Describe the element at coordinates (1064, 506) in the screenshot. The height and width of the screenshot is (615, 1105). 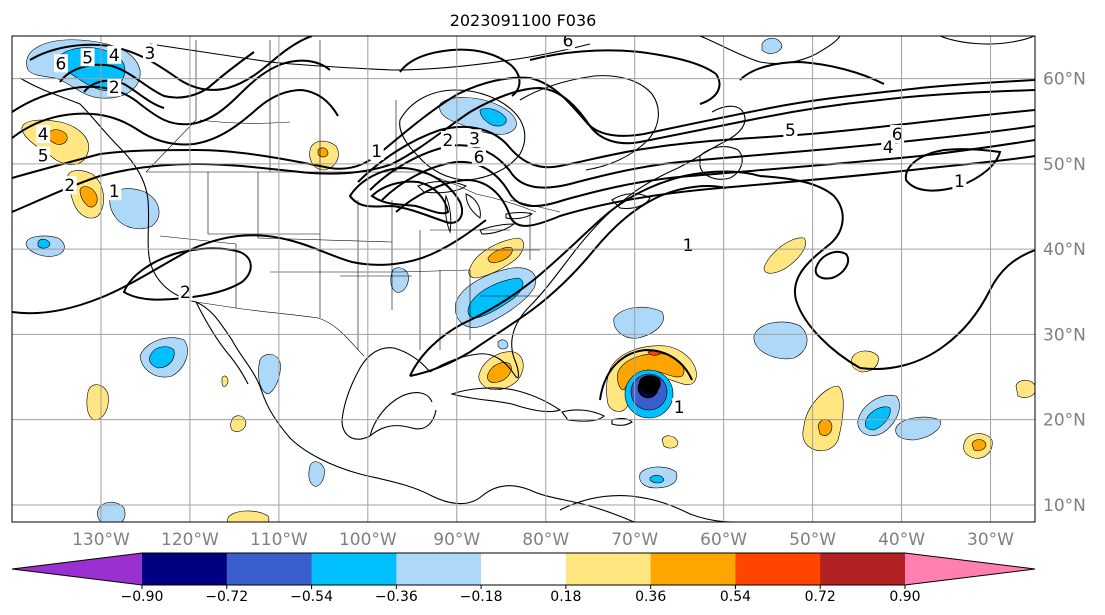
I see `latitude-label: 10°N` at that location.